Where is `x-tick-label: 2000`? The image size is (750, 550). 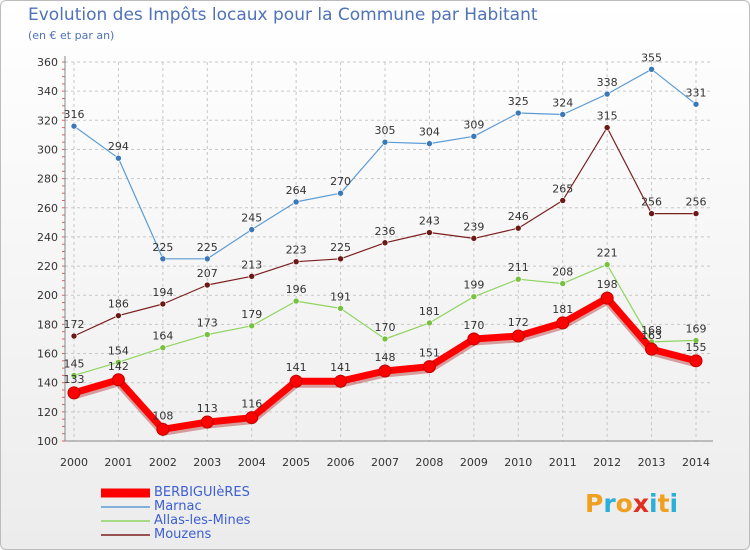
x-tick-label: 2000 is located at coordinates (74, 462).